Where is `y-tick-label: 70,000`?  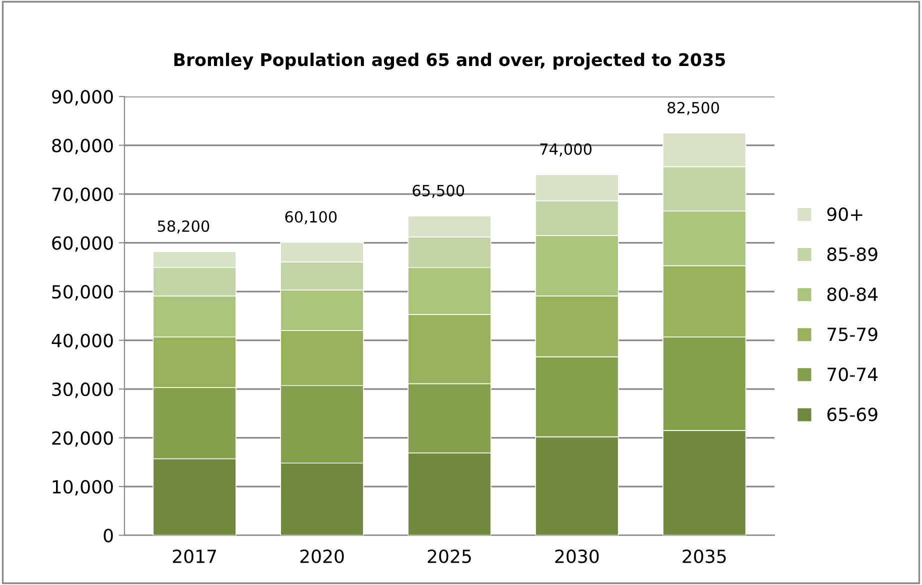
y-tick-label: 70,000 is located at coordinates (82, 195).